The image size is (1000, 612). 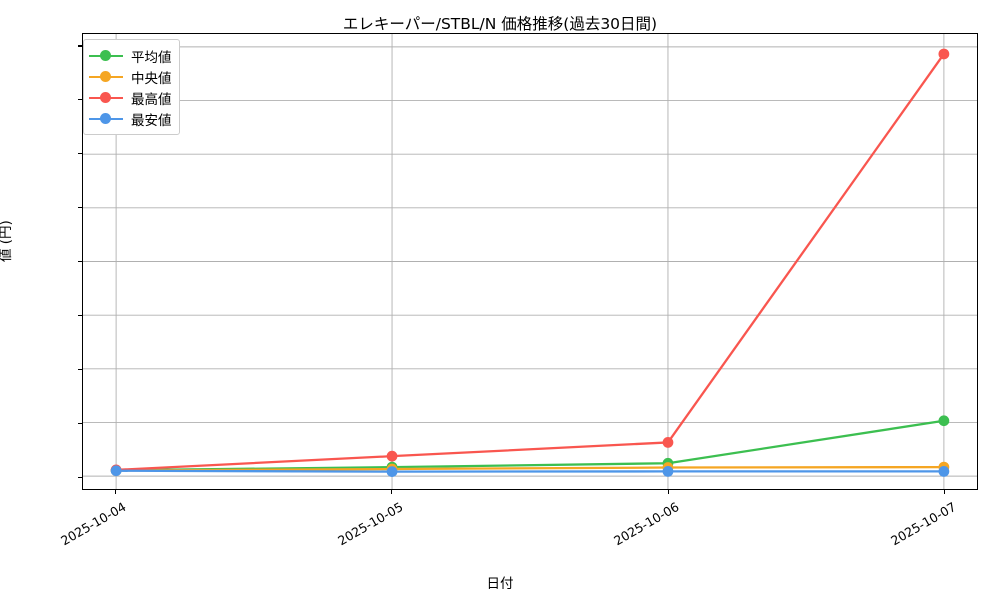 What do you see at coordinates (500, 584) in the screenshot?
I see `x-axis-label: 日付` at bounding box center [500, 584].